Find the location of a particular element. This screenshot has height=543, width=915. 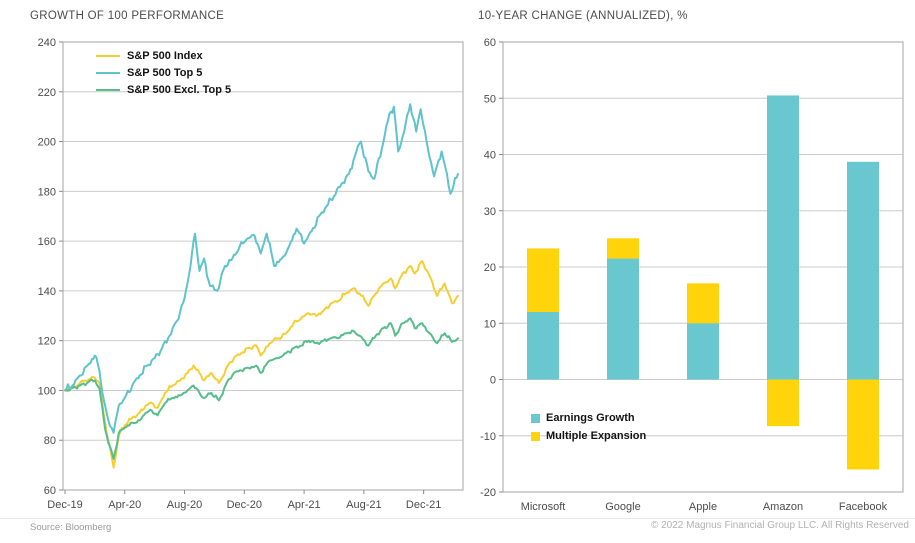

category-label: Google is located at coordinates (622, 507).